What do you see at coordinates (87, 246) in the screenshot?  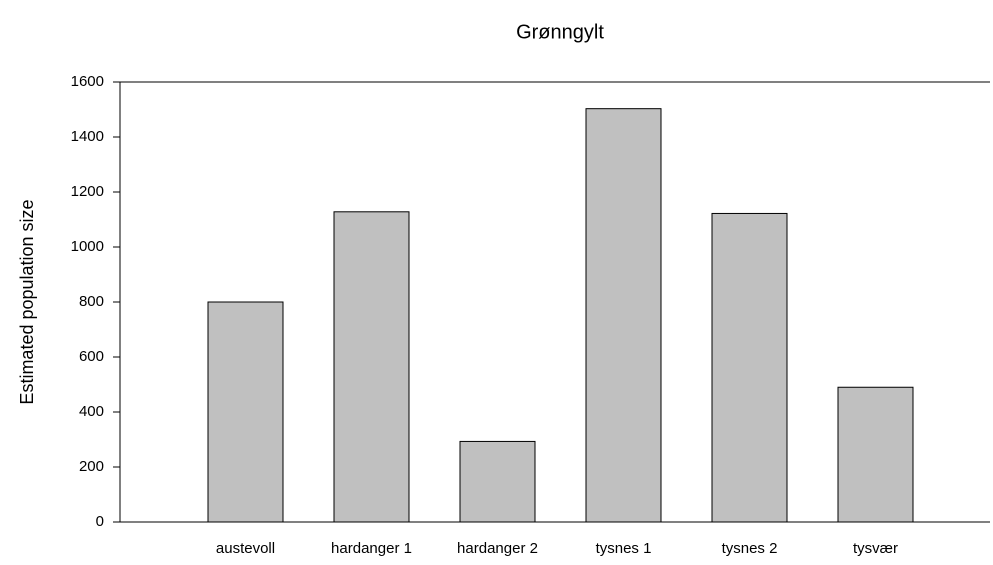 I see `y-tick-label: 1000` at bounding box center [87, 246].